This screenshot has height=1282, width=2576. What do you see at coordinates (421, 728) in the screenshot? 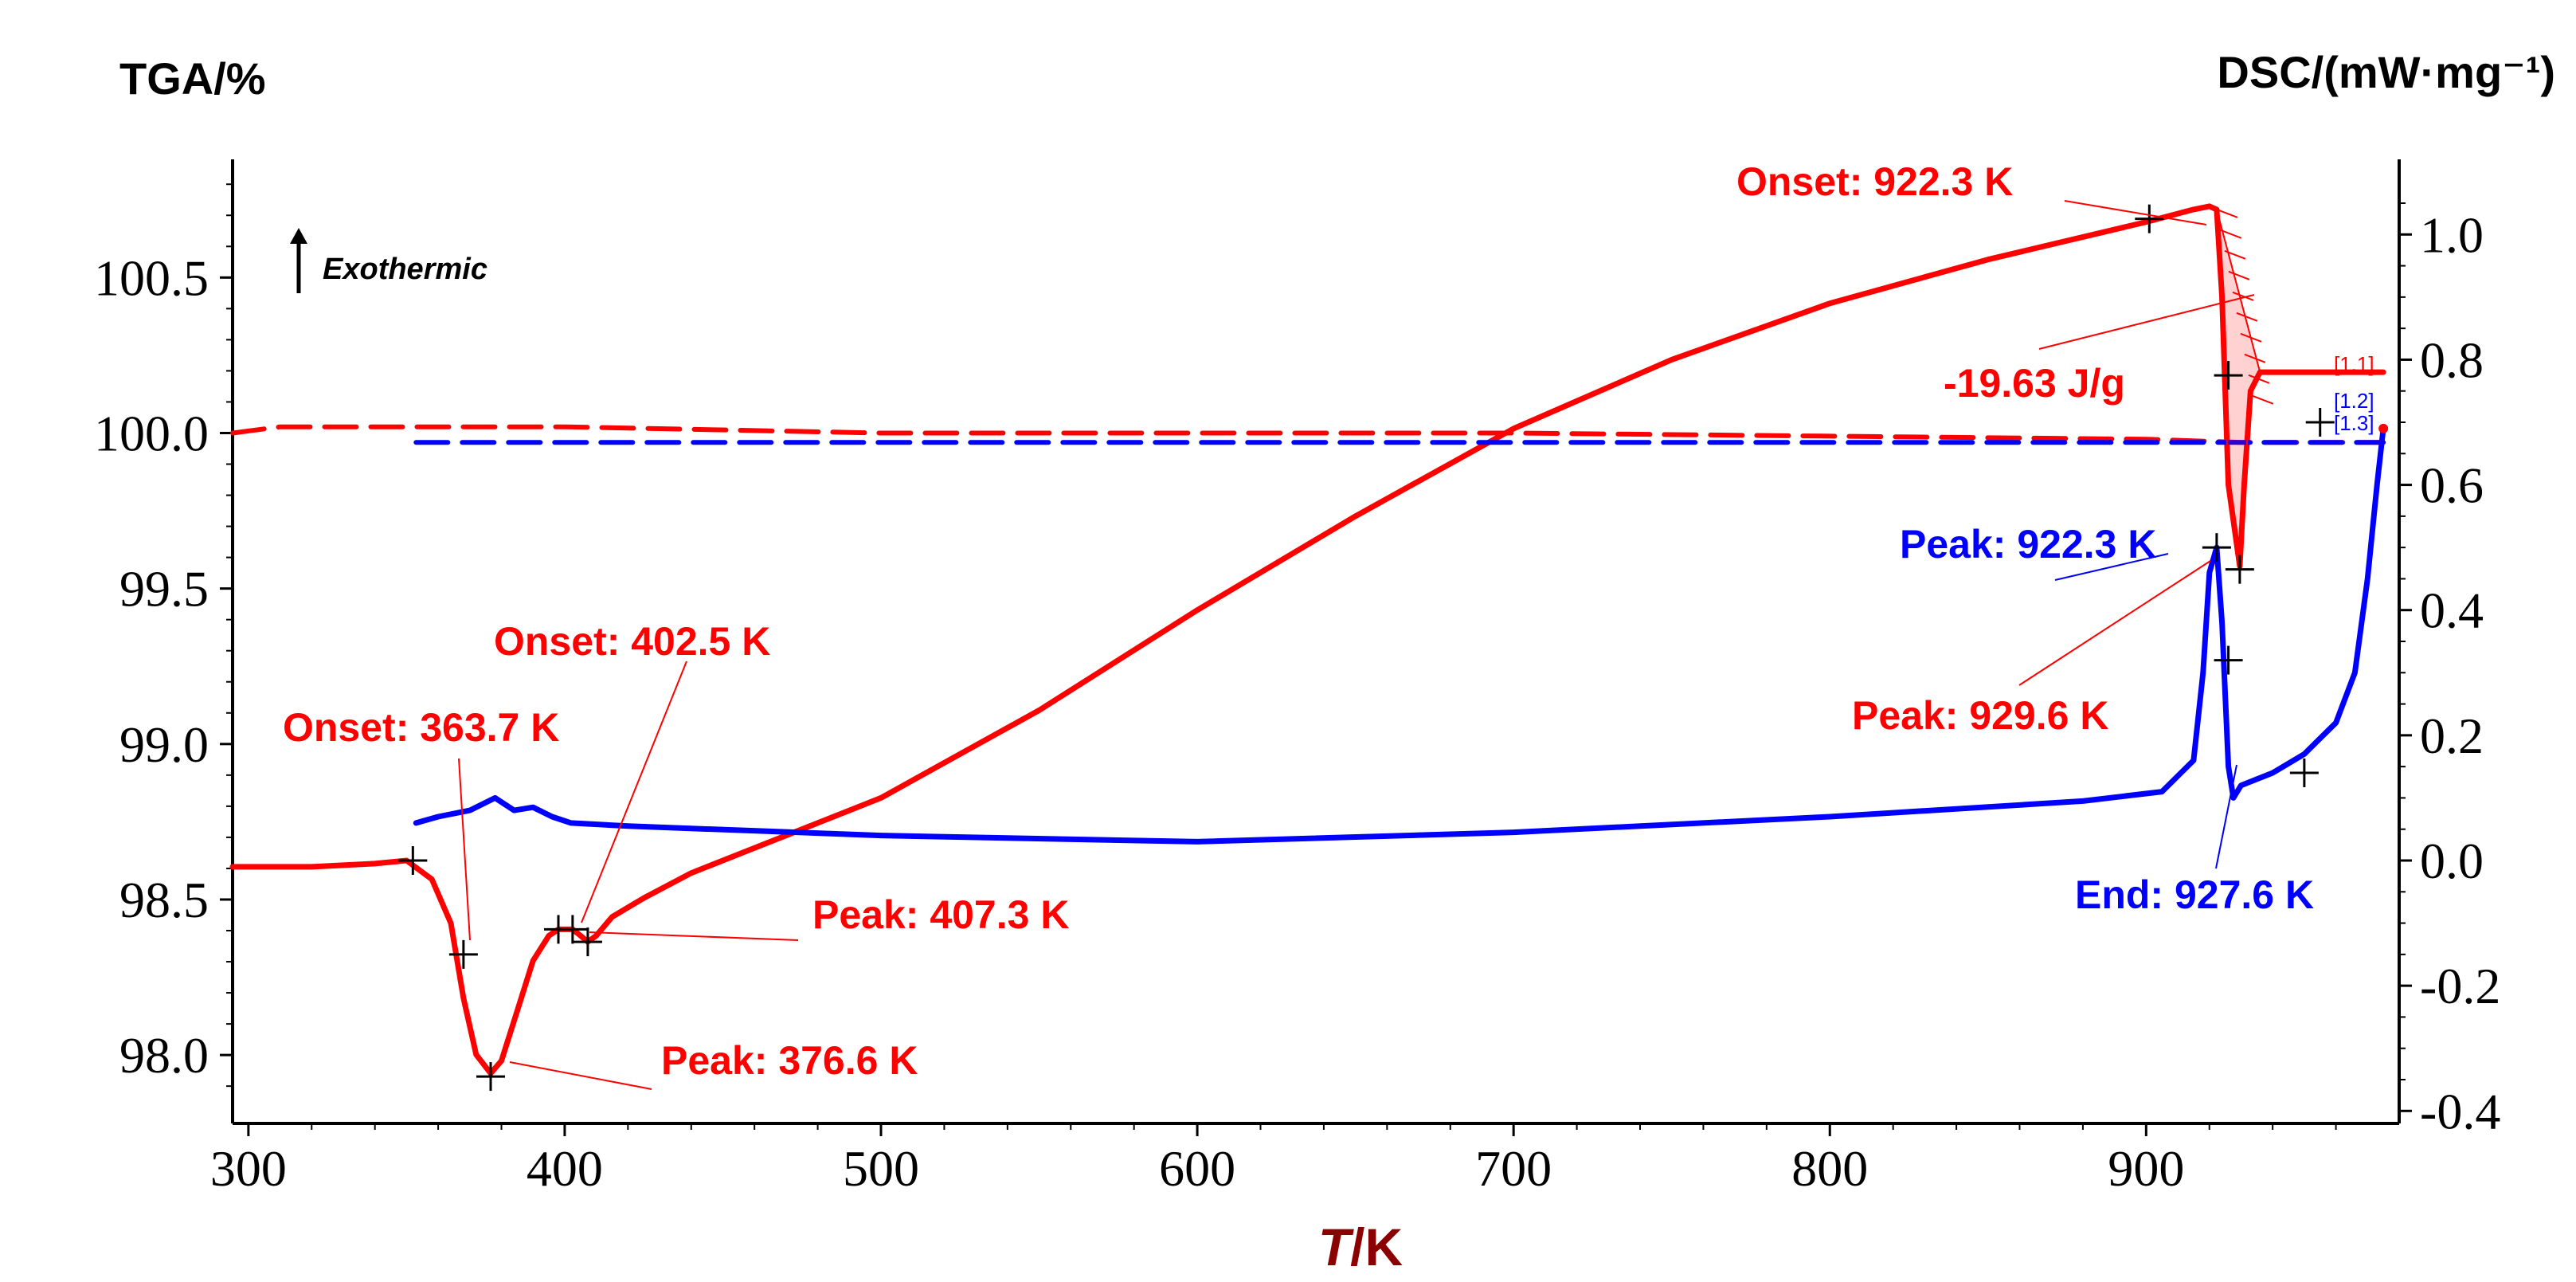
I see `annotation-onset-363: Onset: 363.7 K` at bounding box center [421, 728].